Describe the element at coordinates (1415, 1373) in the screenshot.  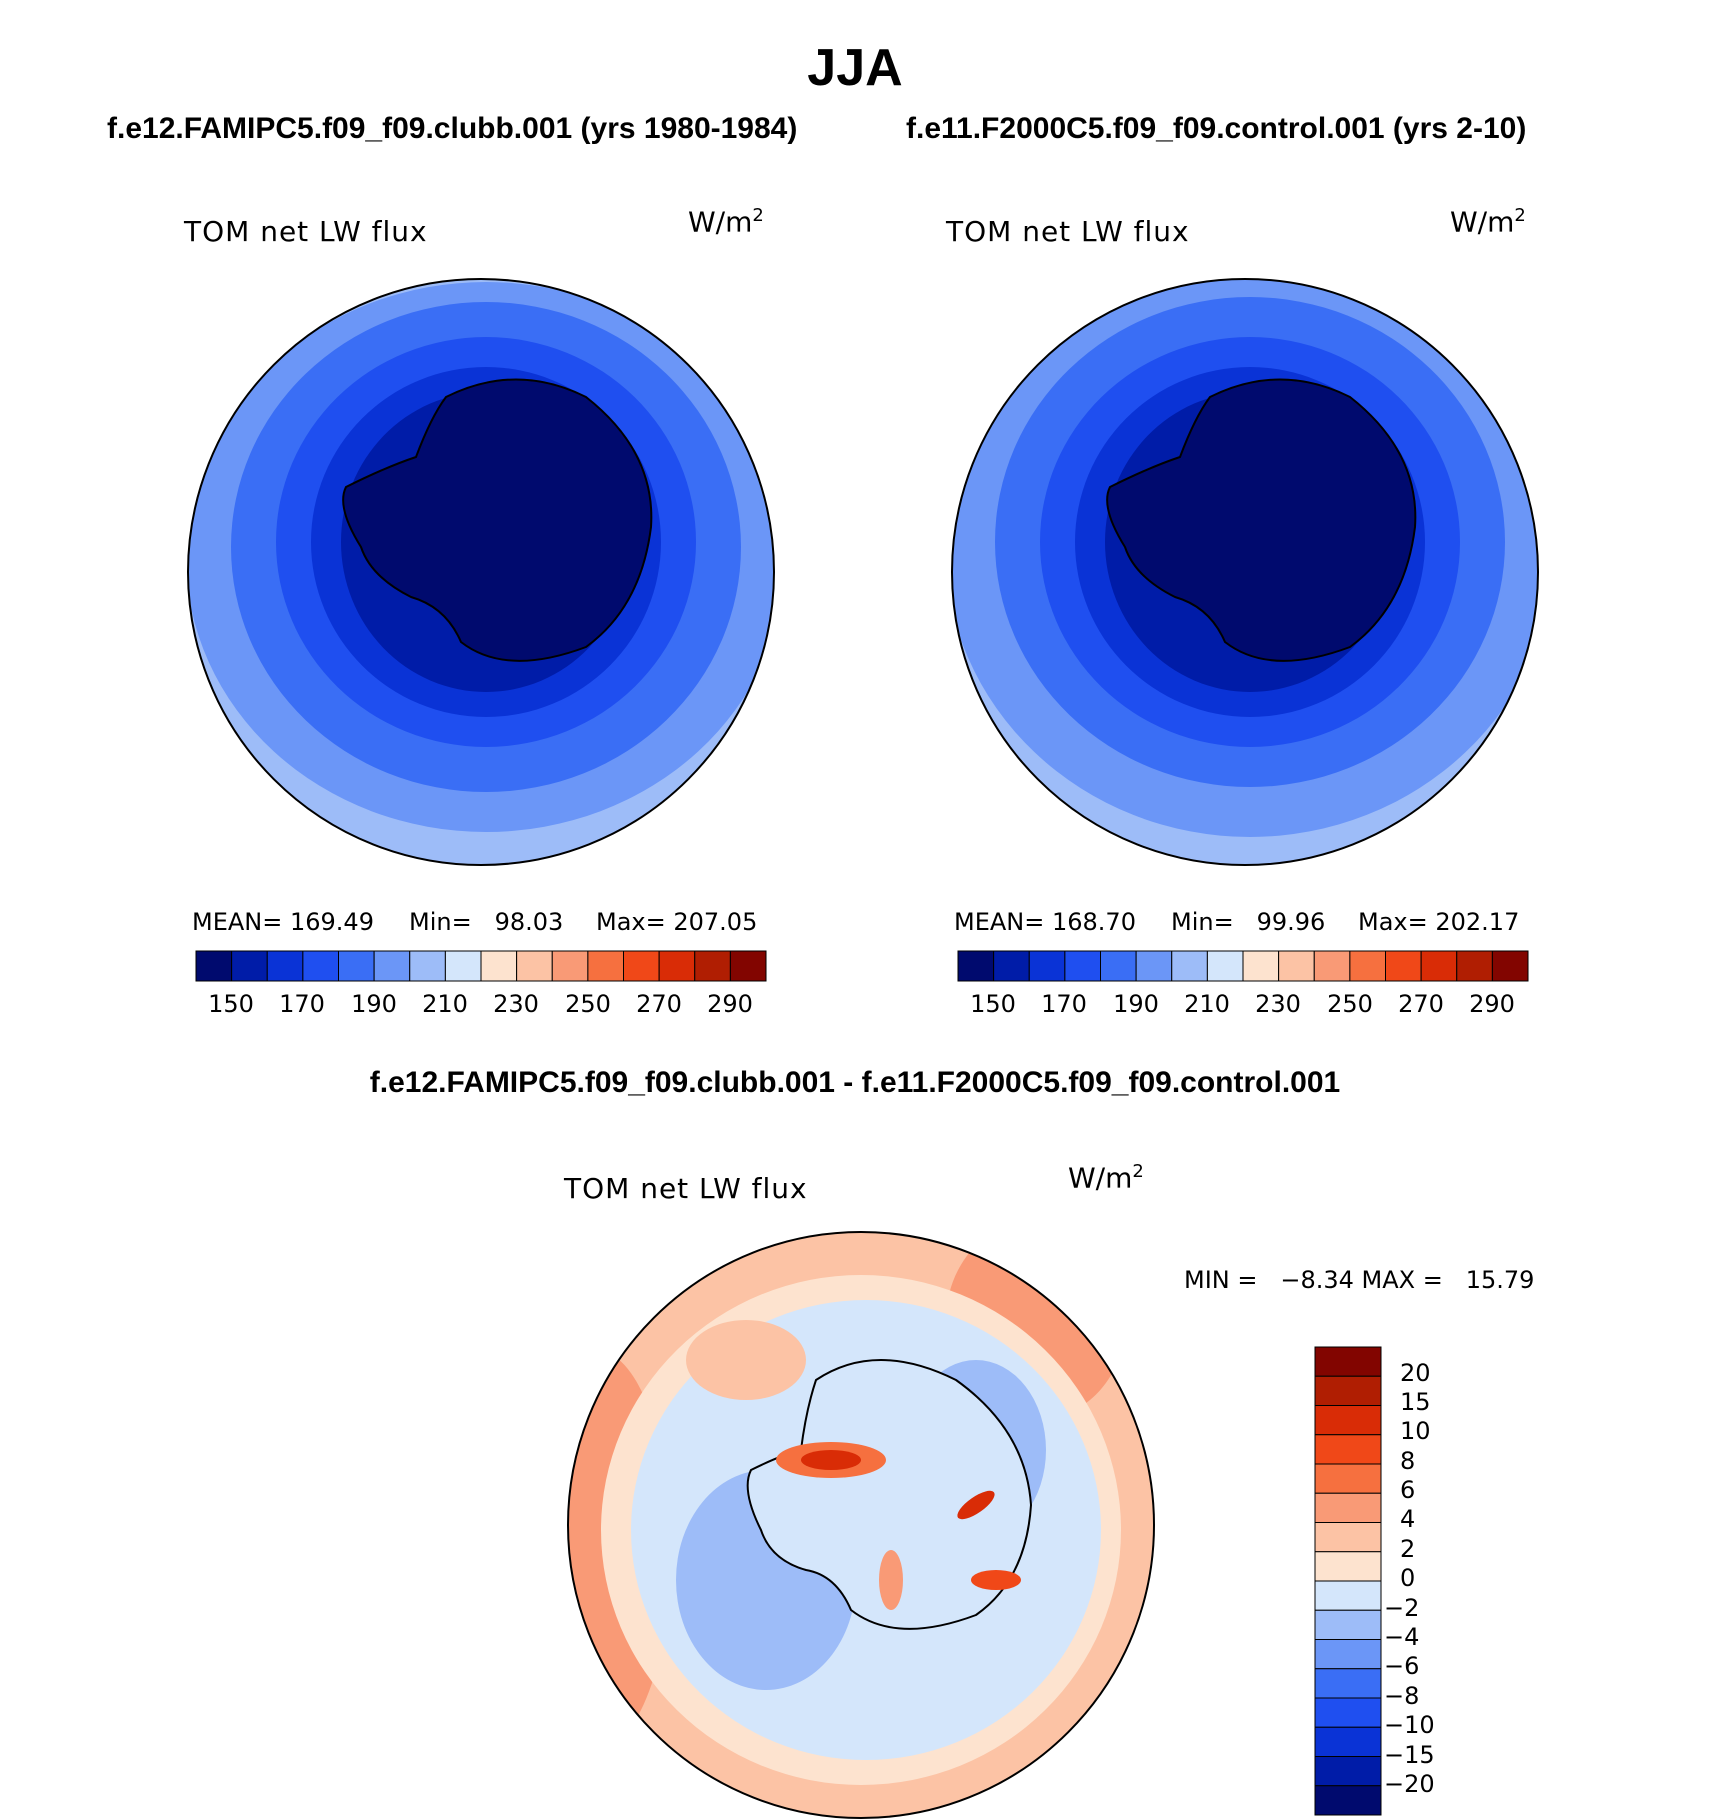
I see `difference-tick: 20` at that location.